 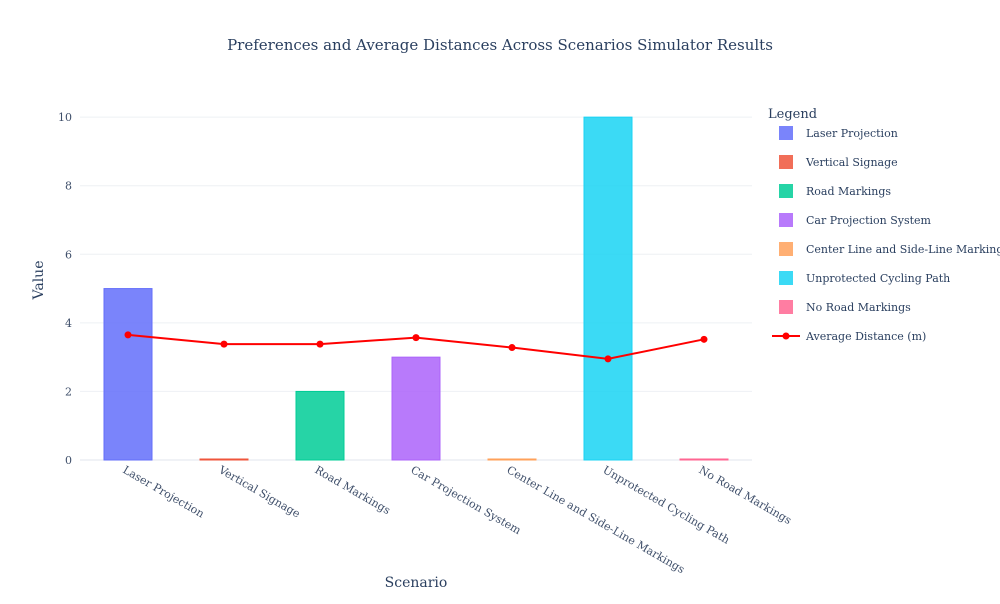 I want to click on legend-label: Car Projection System, so click(x=869, y=220).